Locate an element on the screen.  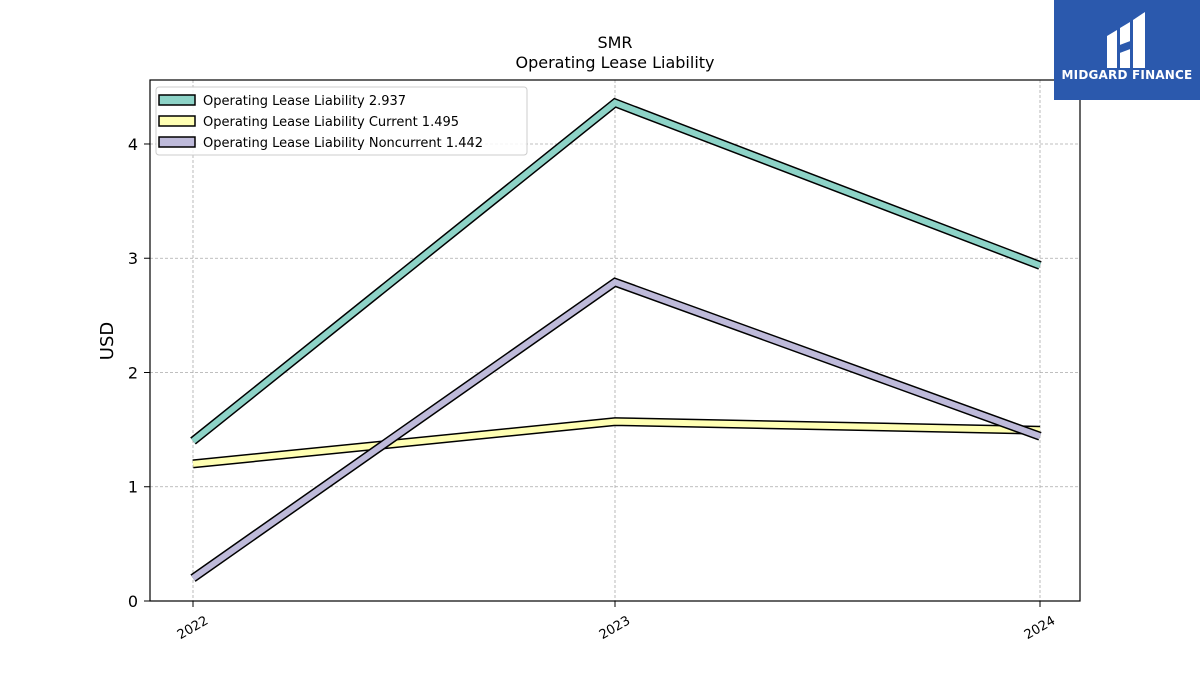
y-tick-label: 3 is located at coordinates (133, 258).